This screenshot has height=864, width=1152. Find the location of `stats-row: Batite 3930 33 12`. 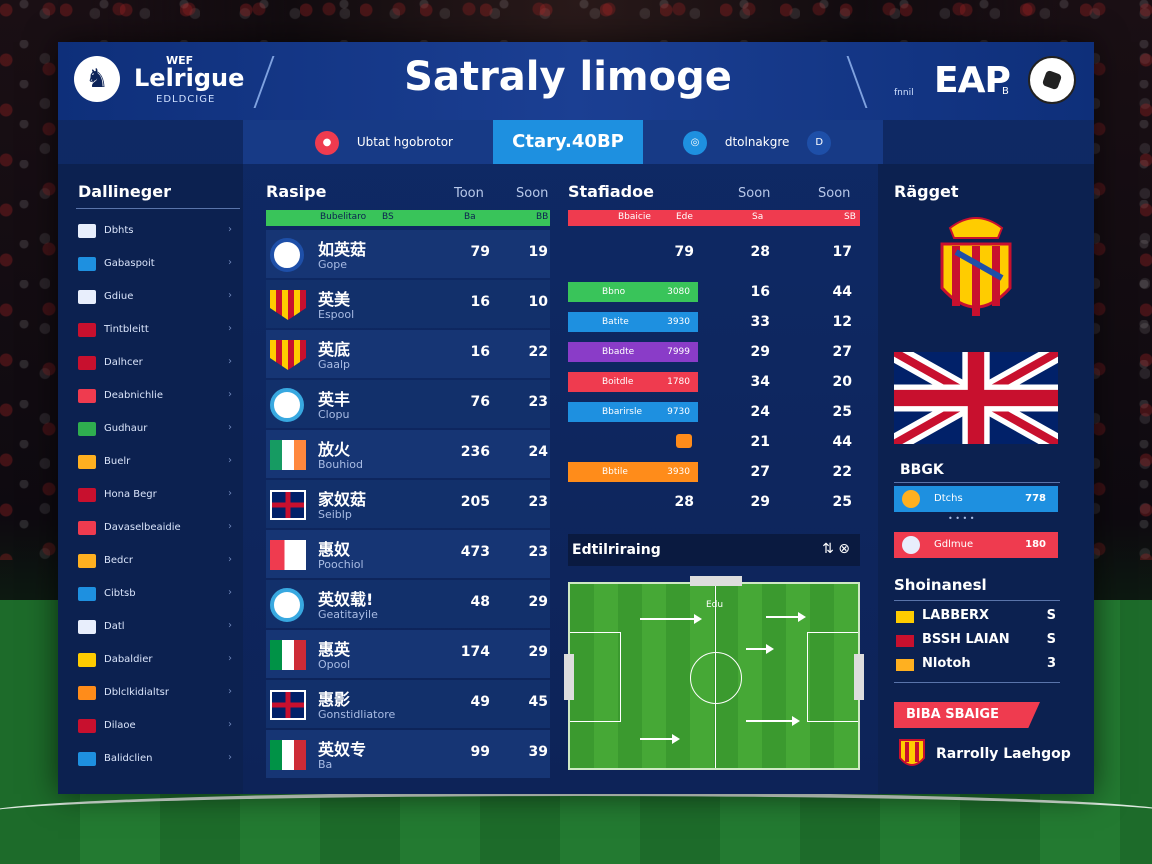

stats-row: Batite 3930 33 12 is located at coordinates (714, 323).